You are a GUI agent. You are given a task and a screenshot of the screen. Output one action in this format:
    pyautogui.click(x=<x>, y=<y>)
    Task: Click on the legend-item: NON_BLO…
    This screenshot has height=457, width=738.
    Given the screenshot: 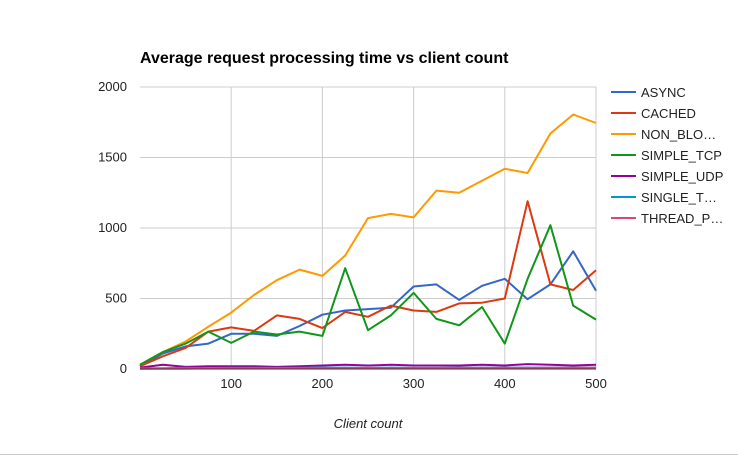 What is the action you would take?
    pyautogui.click(x=663, y=134)
    